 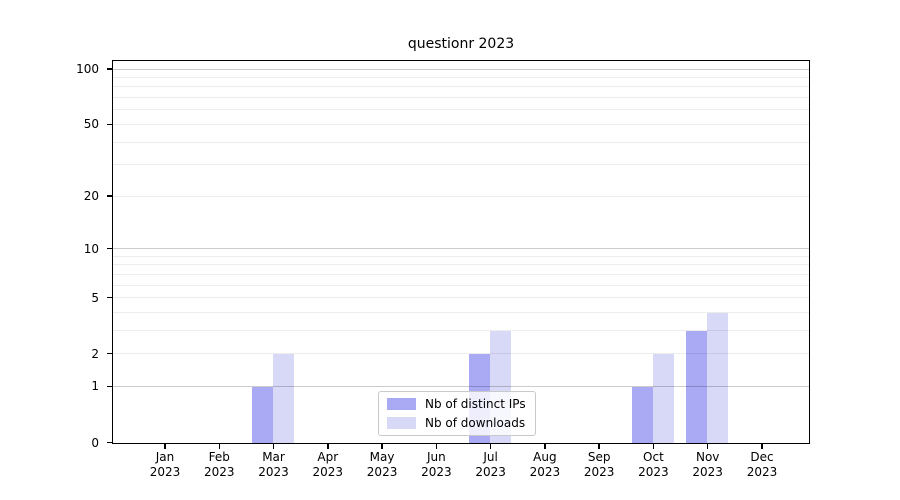 What do you see at coordinates (545, 457) in the screenshot?
I see `x-tick-month: Aug` at bounding box center [545, 457].